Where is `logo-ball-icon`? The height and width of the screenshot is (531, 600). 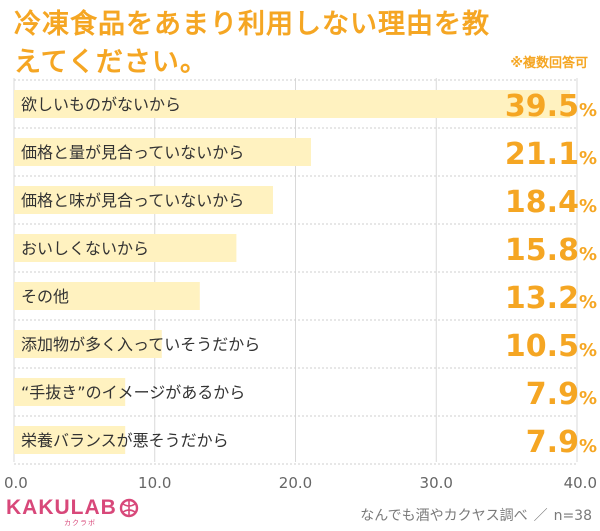 logo-ball-icon is located at coordinates (129, 508).